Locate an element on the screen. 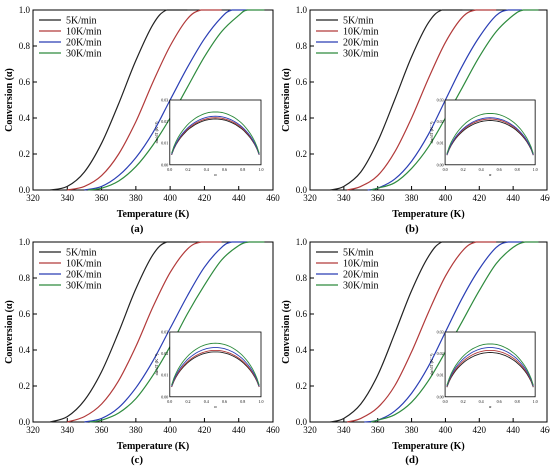 The height and width of the screenshot is (469, 550). panel-label: (b) is located at coordinates (412, 229).